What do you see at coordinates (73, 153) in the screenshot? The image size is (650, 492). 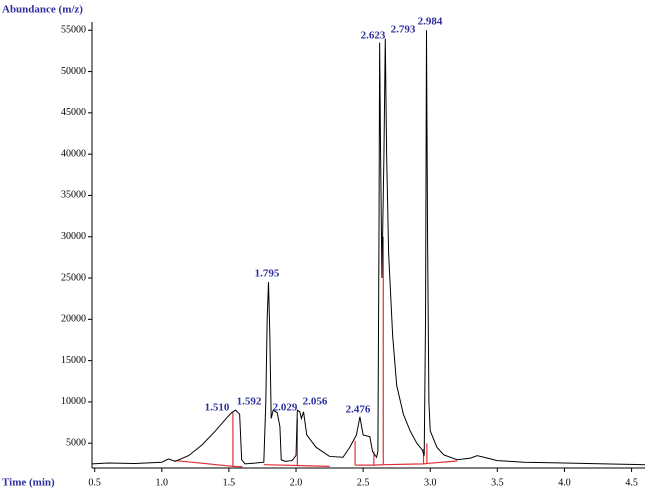 I see `y-tick-label: 40000` at bounding box center [73, 153].